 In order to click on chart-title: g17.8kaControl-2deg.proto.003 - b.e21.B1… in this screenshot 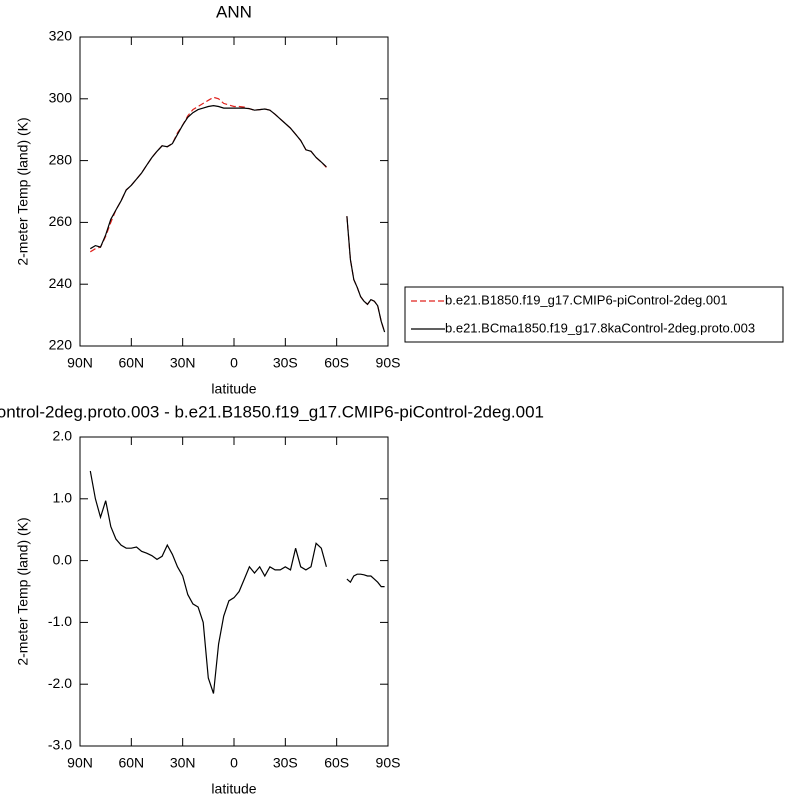, I will do `click(272, 411)`.